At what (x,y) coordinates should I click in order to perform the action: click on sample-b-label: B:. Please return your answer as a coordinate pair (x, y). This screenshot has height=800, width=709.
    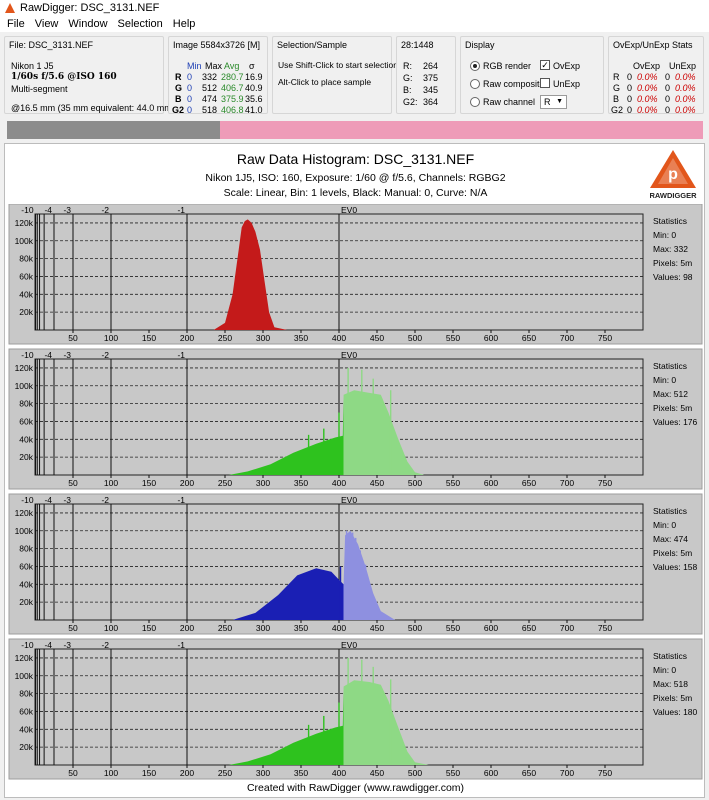
    Looking at the image, I should click on (407, 90).